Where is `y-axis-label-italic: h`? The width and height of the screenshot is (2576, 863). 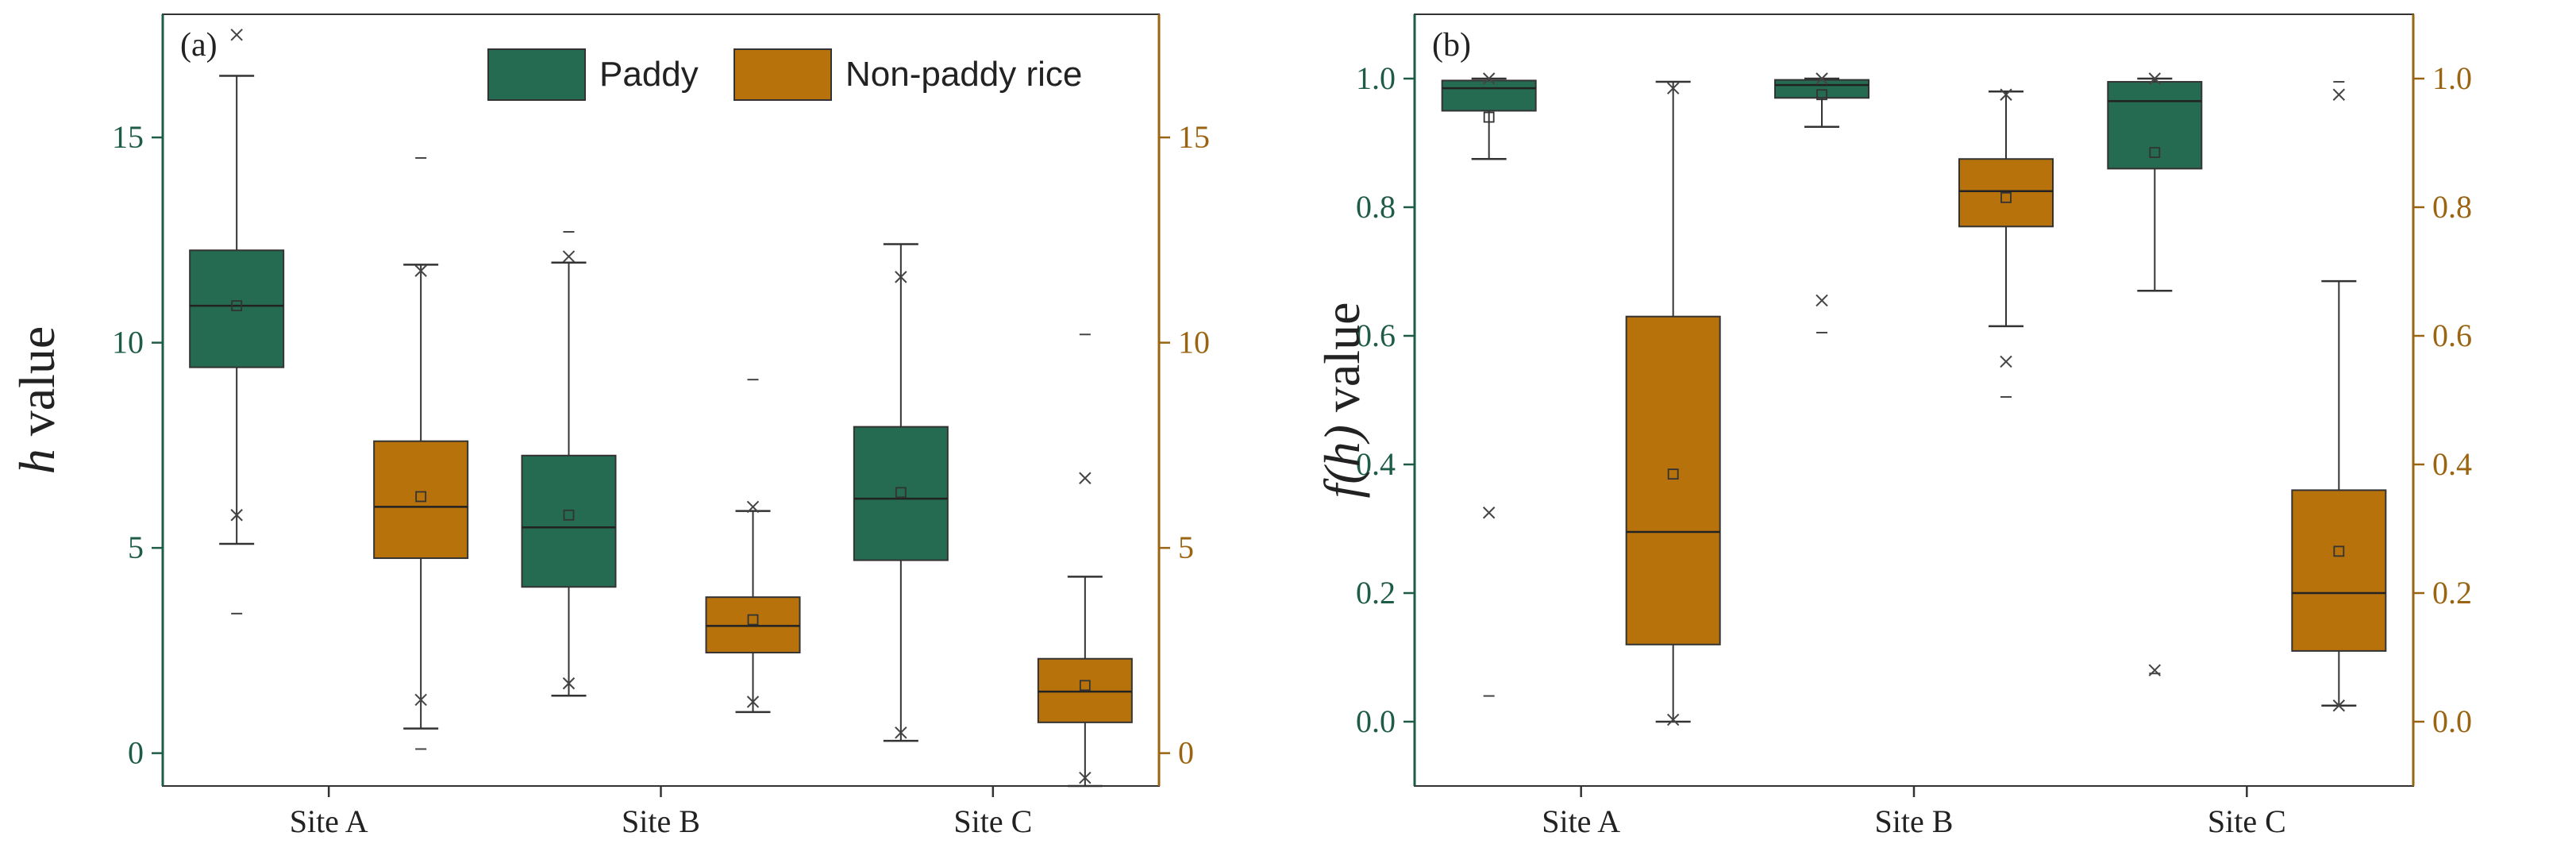 y-axis-label-italic: h is located at coordinates (37, 461).